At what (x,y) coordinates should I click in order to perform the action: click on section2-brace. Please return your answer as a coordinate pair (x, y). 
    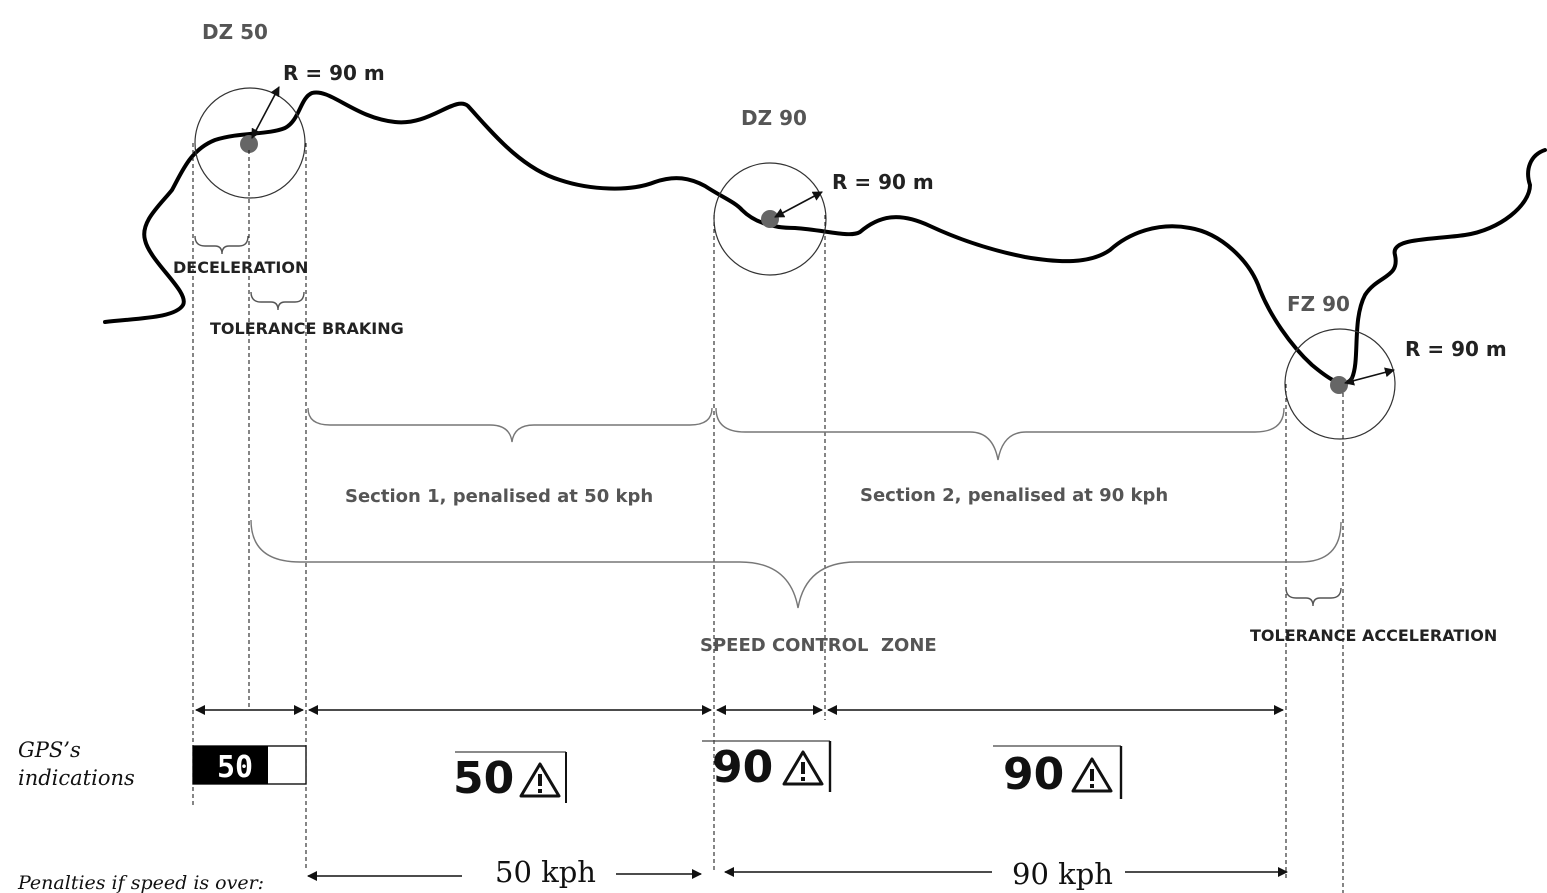
    Looking at the image, I should click on (1000, 434).